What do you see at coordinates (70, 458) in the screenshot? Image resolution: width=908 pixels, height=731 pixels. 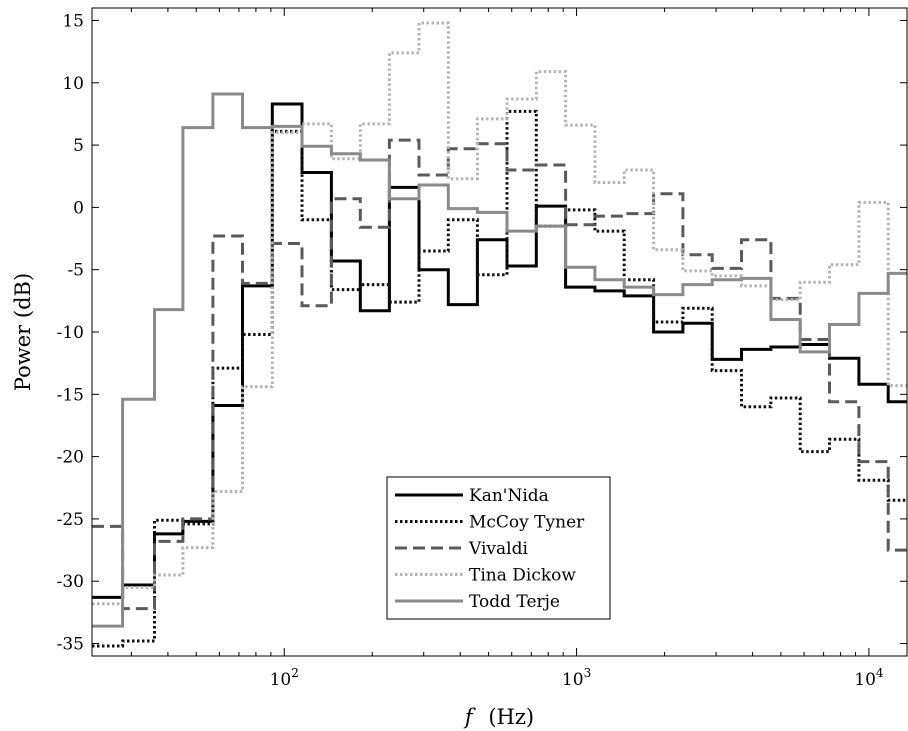 I see `y-tick-label: -20` at bounding box center [70, 458].